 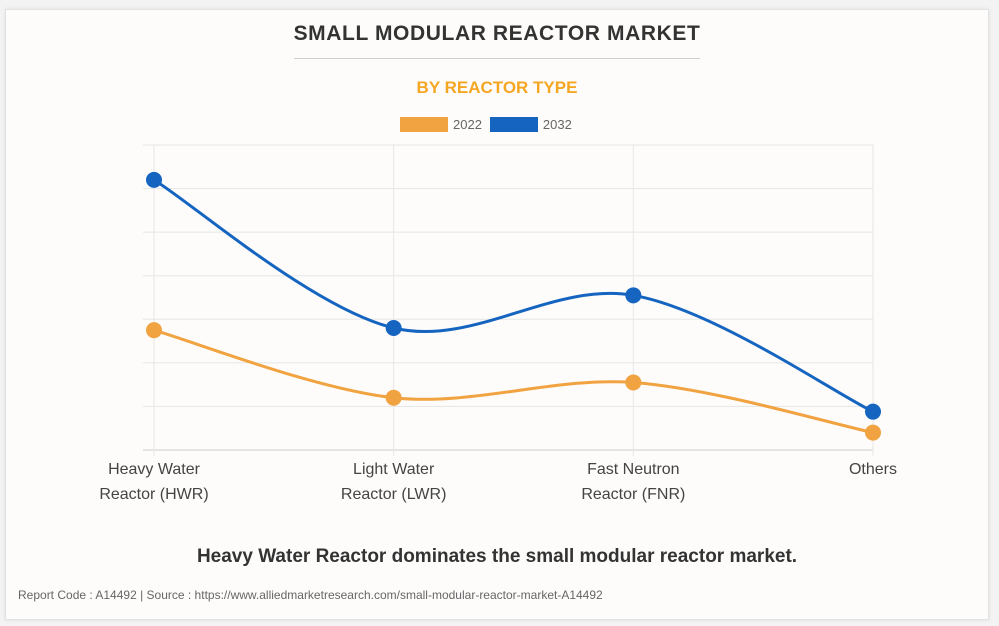 What do you see at coordinates (497, 33) in the screenshot?
I see `chart-title: SMALL MODULAR REACTOR MARKET` at bounding box center [497, 33].